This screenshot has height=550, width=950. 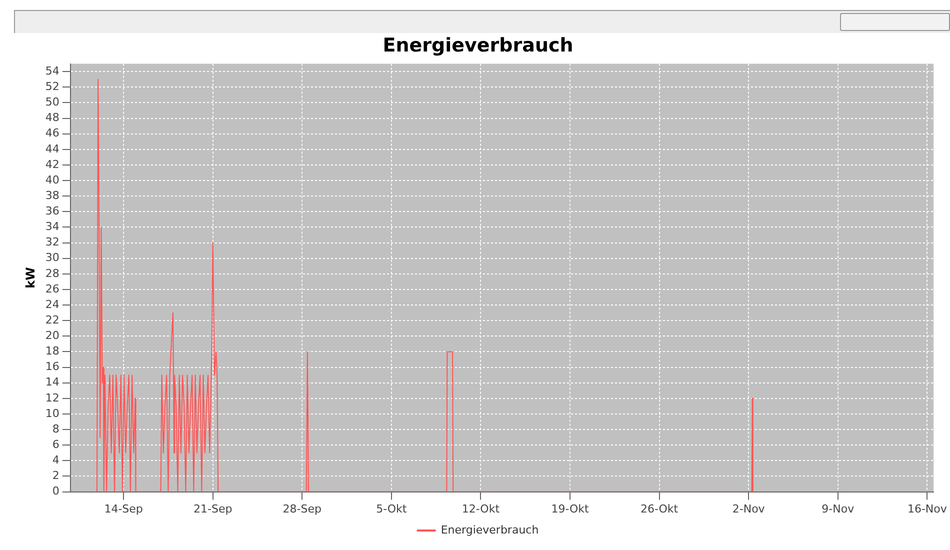 I want to click on x-tick-label: 21-Sep, so click(x=212, y=509).